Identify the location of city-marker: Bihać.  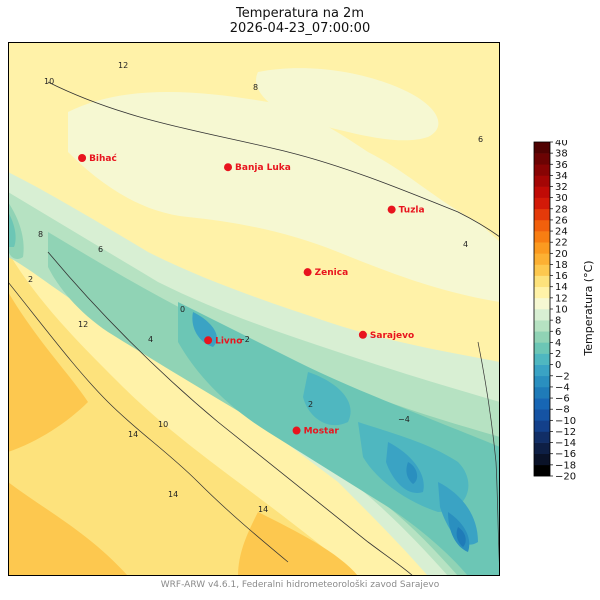
(98, 158).